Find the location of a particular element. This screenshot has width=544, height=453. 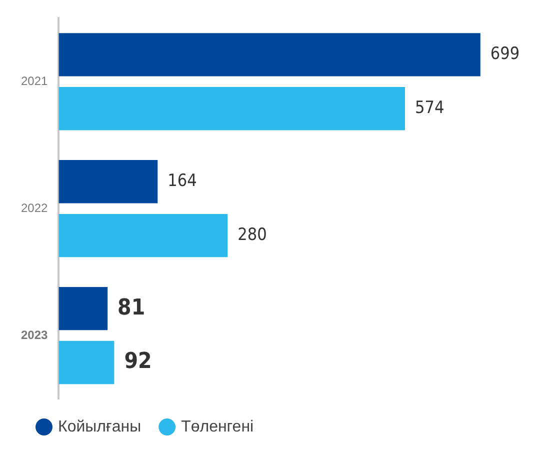

y-tick-label: 2023 is located at coordinates (34, 335).